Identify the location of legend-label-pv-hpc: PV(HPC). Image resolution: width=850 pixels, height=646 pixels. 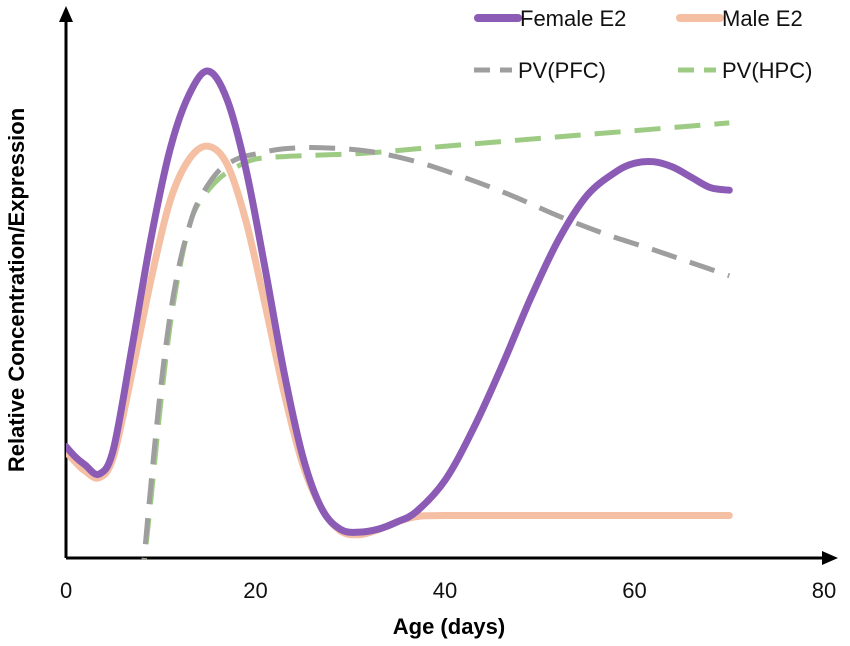
(767, 70).